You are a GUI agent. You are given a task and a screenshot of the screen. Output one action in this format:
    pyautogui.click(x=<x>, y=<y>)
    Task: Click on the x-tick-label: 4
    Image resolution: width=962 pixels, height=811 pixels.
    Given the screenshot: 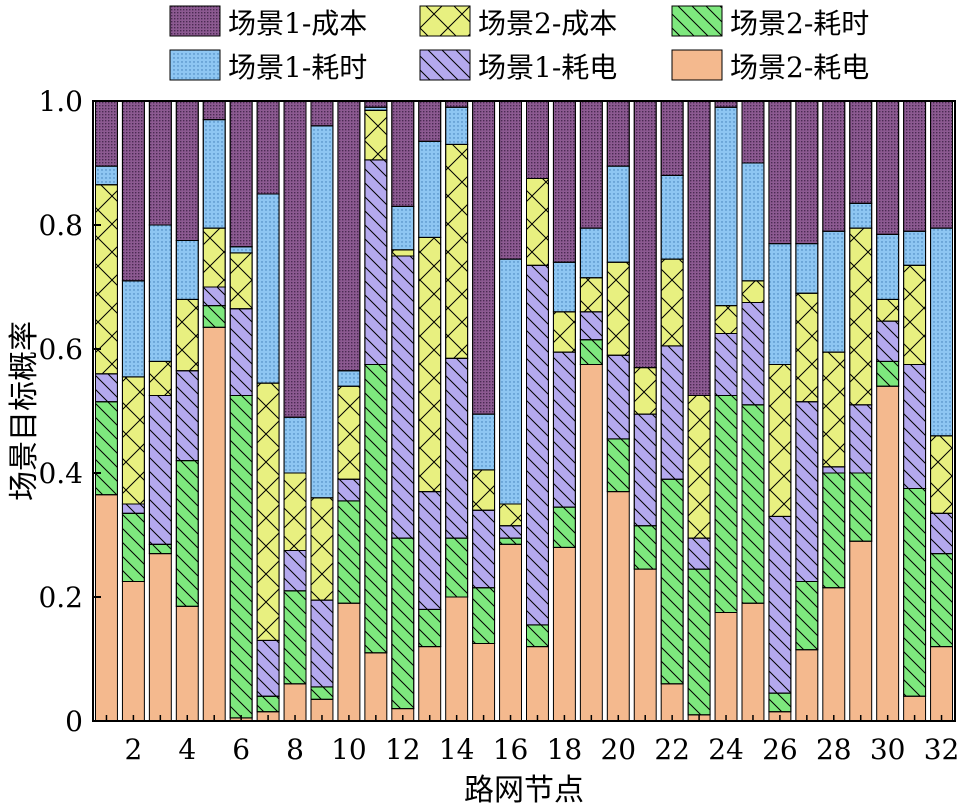 What is the action you would take?
    pyautogui.click(x=187, y=749)
    